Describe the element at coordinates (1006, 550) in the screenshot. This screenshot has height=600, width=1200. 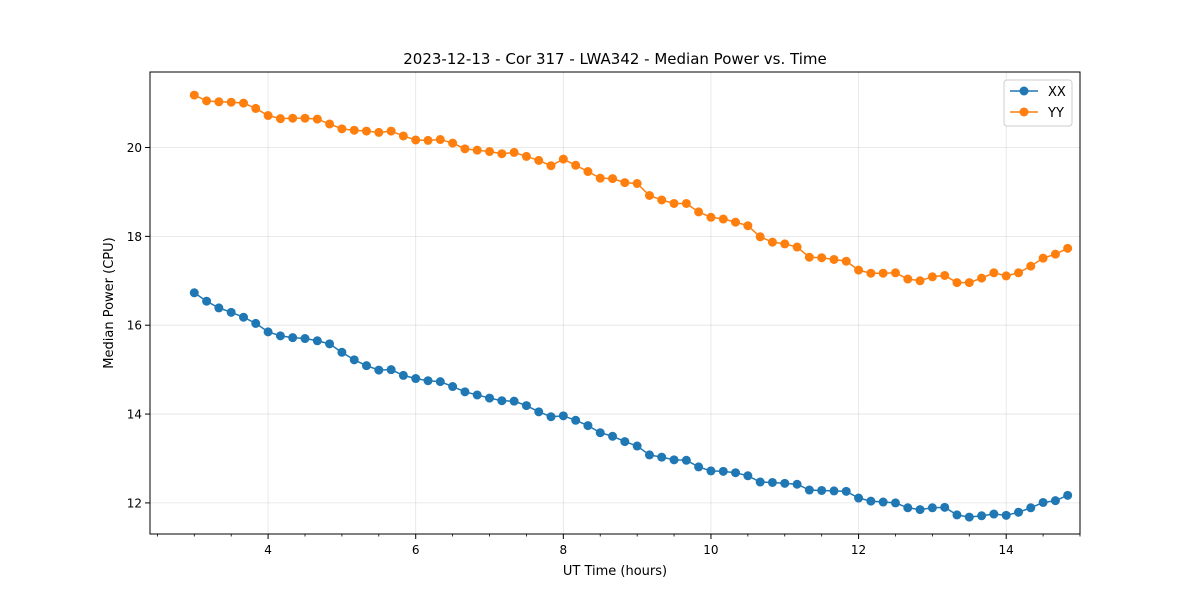
I see `x-tick-label: 14` at that location.